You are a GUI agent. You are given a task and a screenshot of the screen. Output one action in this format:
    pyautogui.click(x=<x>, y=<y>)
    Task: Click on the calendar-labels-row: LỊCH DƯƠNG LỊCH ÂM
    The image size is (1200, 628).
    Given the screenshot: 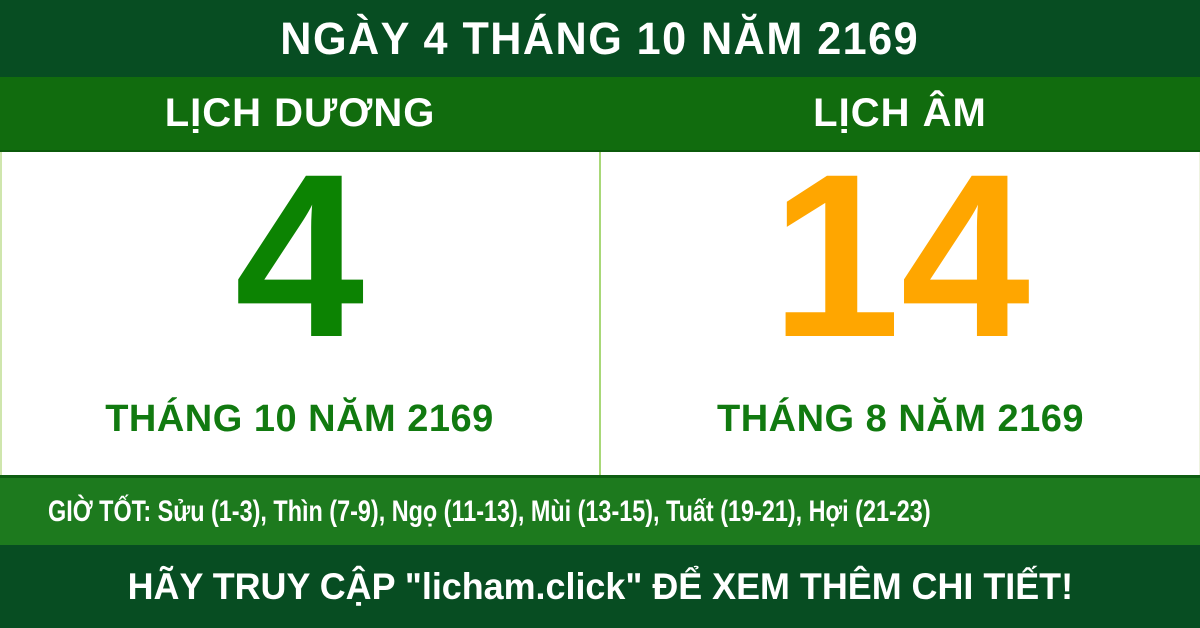 What is the action you would take?
    pyautogui.click(x=600, y=114)
    